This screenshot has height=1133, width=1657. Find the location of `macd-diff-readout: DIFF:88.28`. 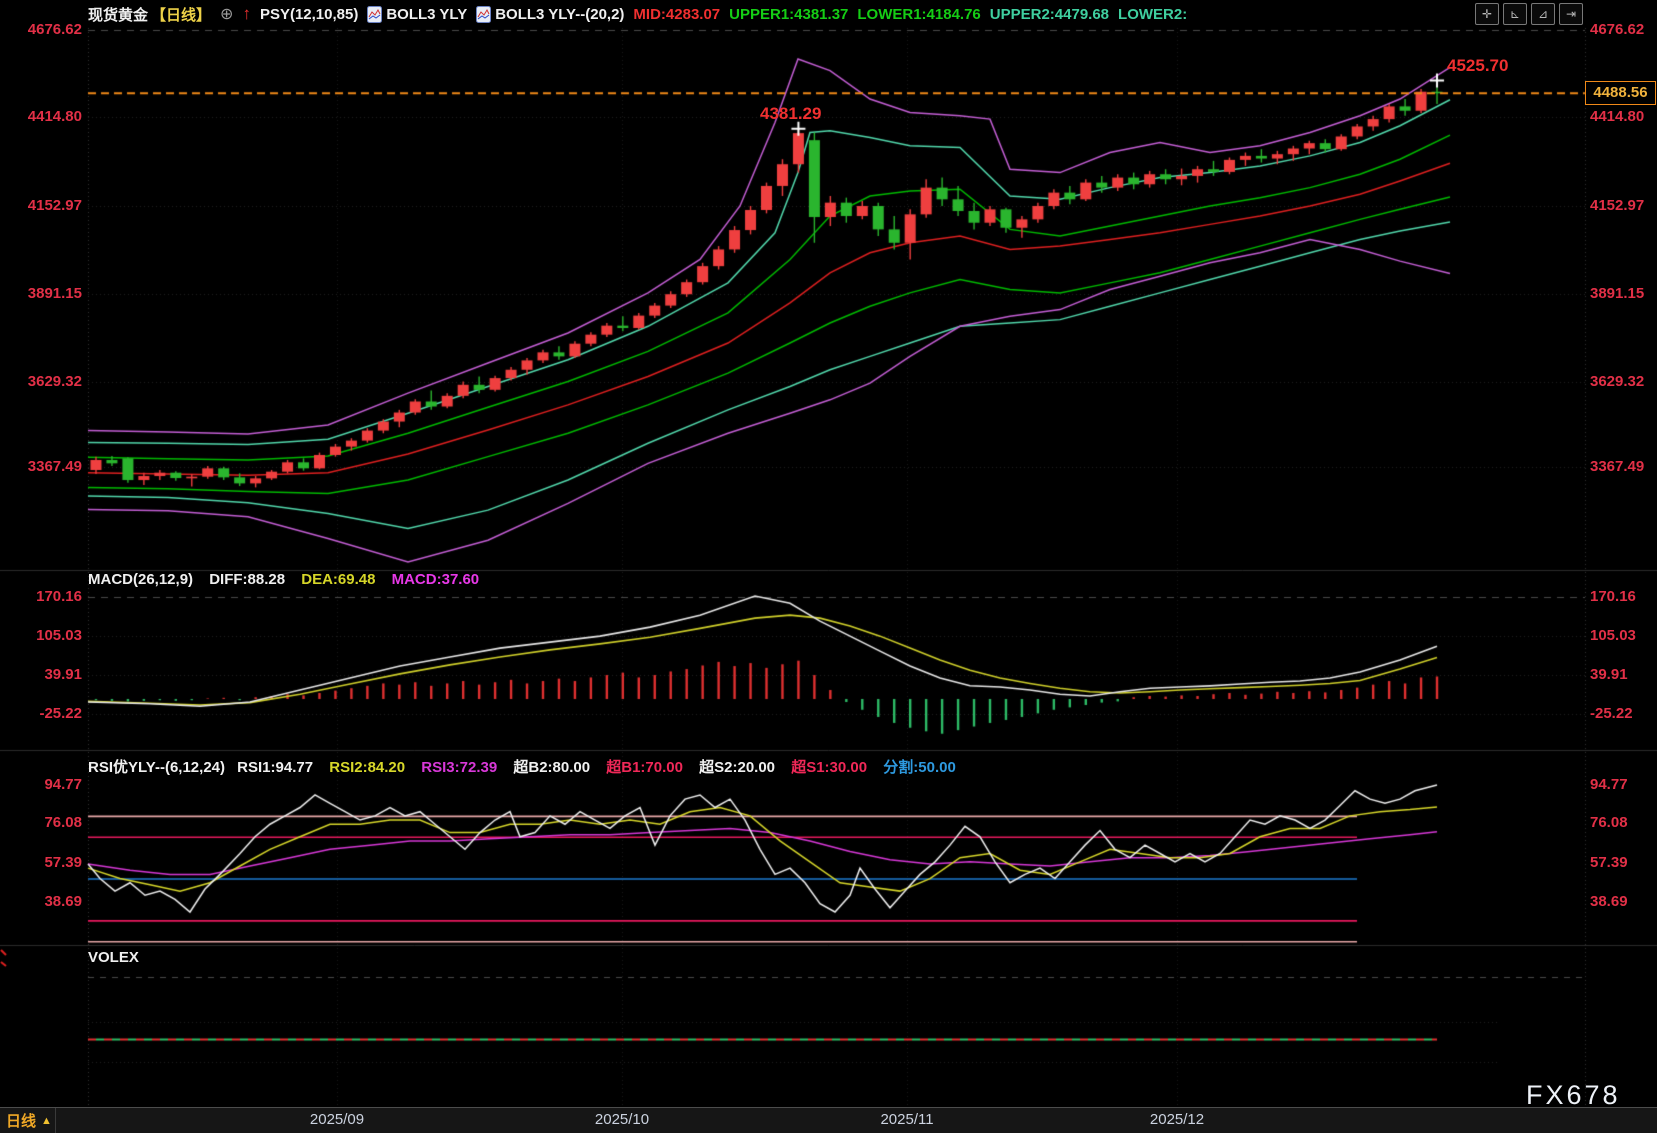

macd-diff-readout: DIFF:88.28 is located at coordinates (247, 579).